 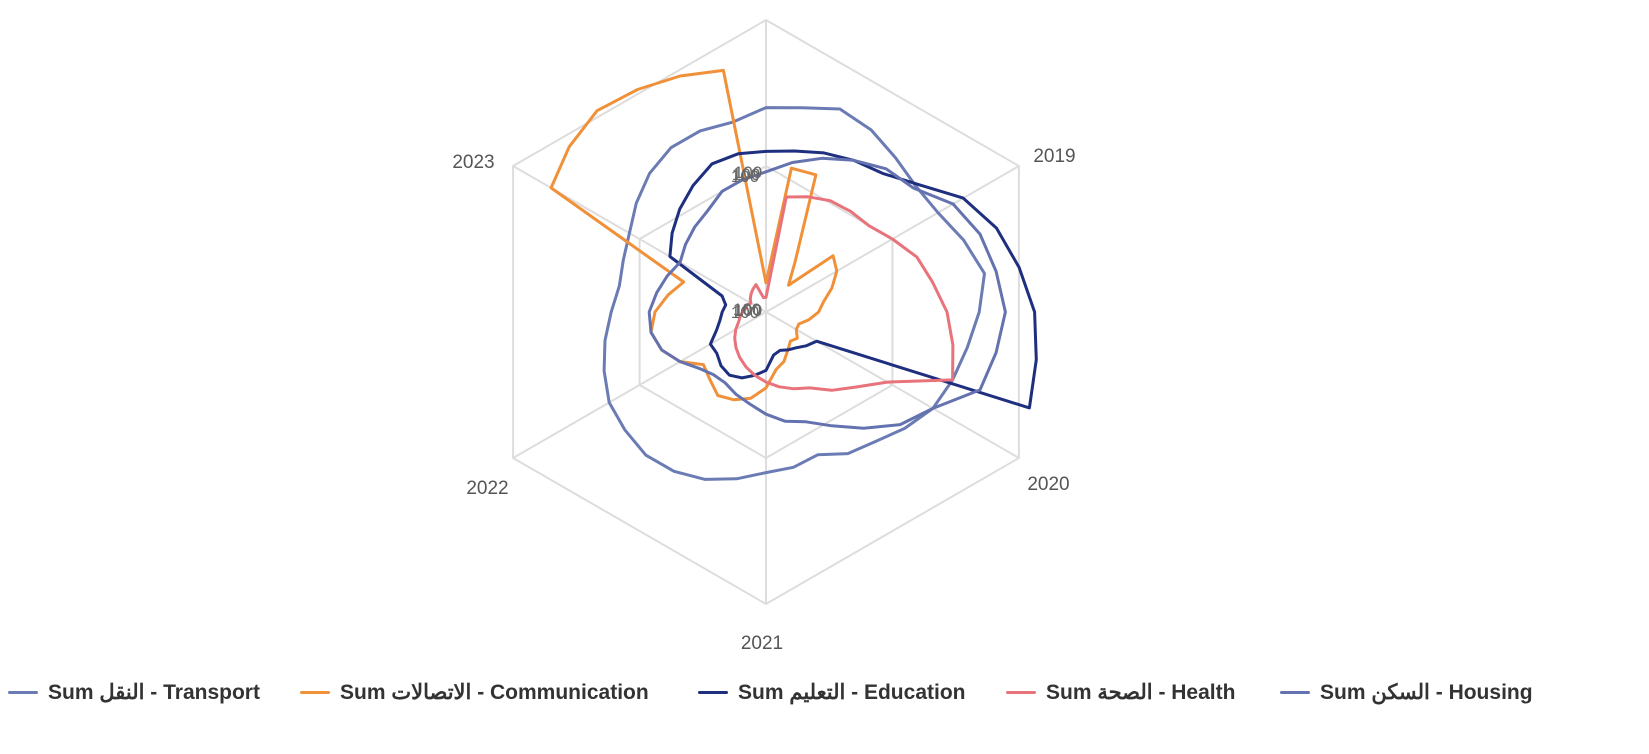 What do you see at coordinates (154, 692) in the screenshot?
I see `legend-label-transport: Sum النقل - Transport` at bounding box center [154, 692].